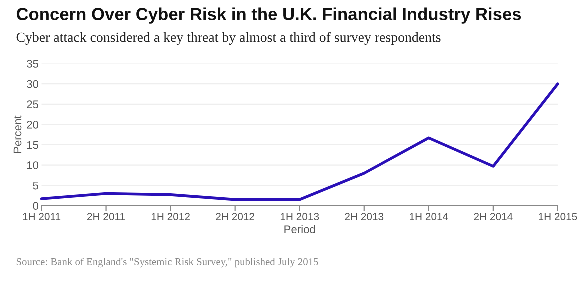  What do you see at coordinates (33, 104) in the screenshot?
I see `y-tick-label: 25` at bounding box center [33, 104].